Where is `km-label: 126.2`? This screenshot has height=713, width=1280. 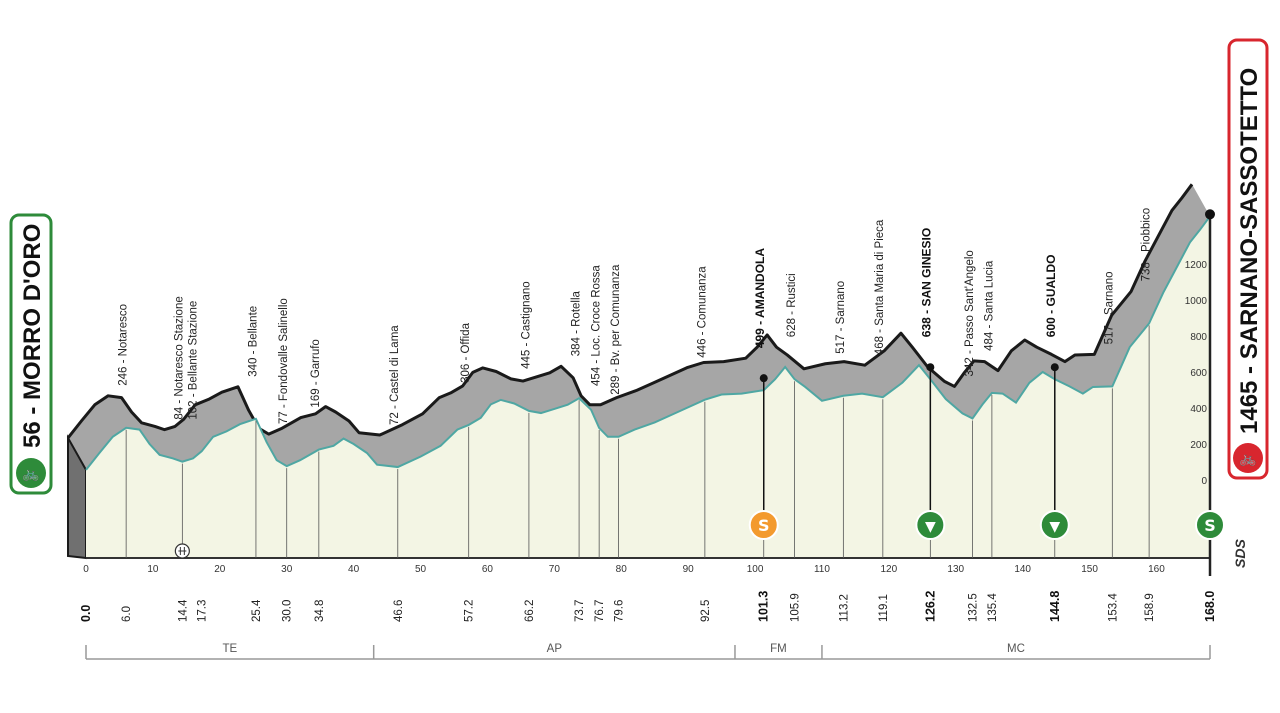 km-label: 126.2 is located at coordinates (930, 606).